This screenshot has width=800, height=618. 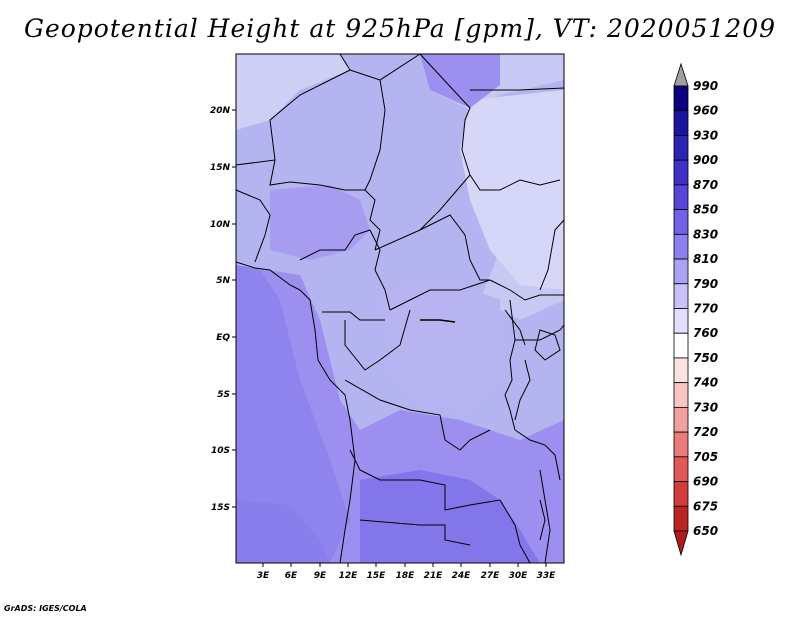 I want to click on colorbar-label: 900, so click(x=705, y=160).